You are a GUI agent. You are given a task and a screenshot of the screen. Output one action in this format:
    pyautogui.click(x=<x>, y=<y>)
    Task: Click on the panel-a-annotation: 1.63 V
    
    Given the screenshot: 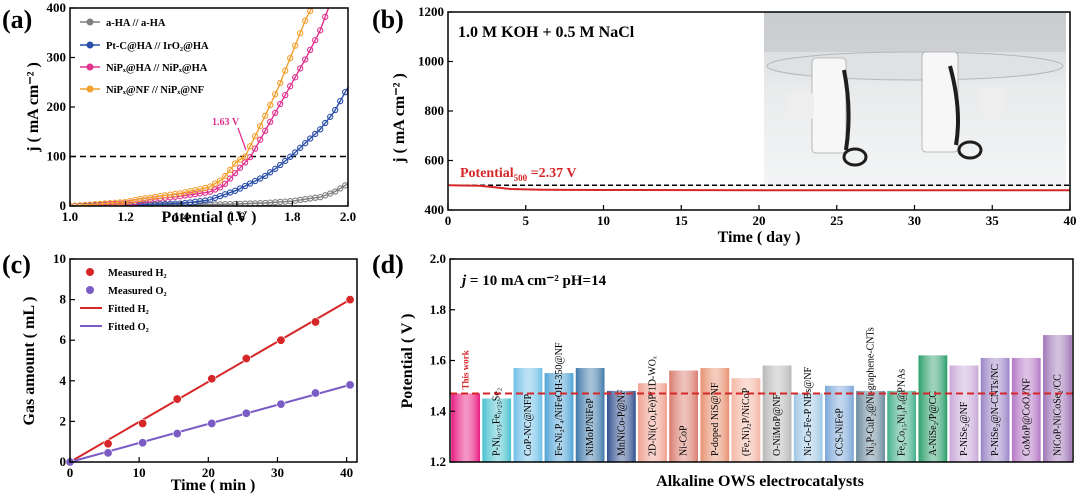 What is the action you would take?
    pyautogui.click(x=226, y=122)
    